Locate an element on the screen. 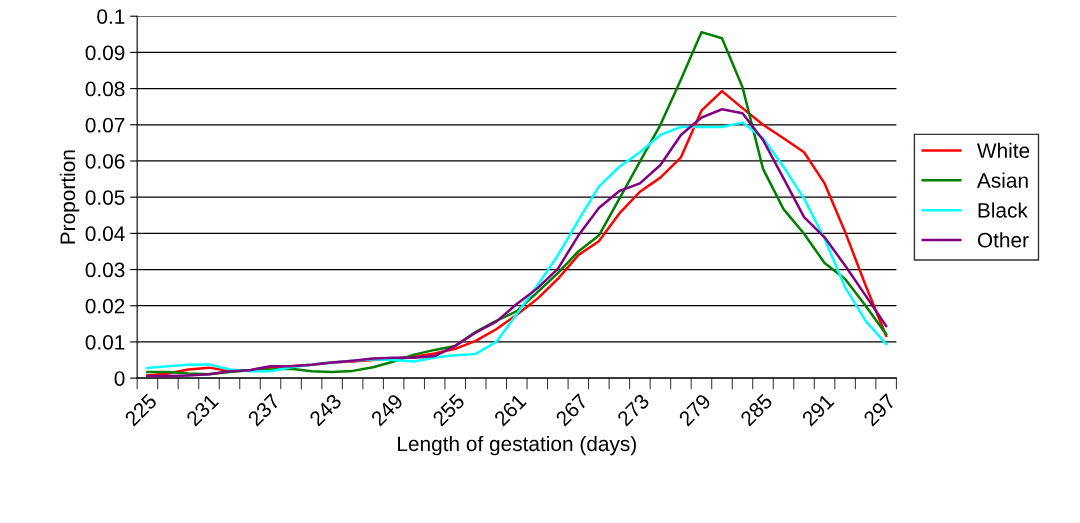 The image size is (1080, 523). x-axis-title: Length of gestation (days) is located at coordinates (517, 445).